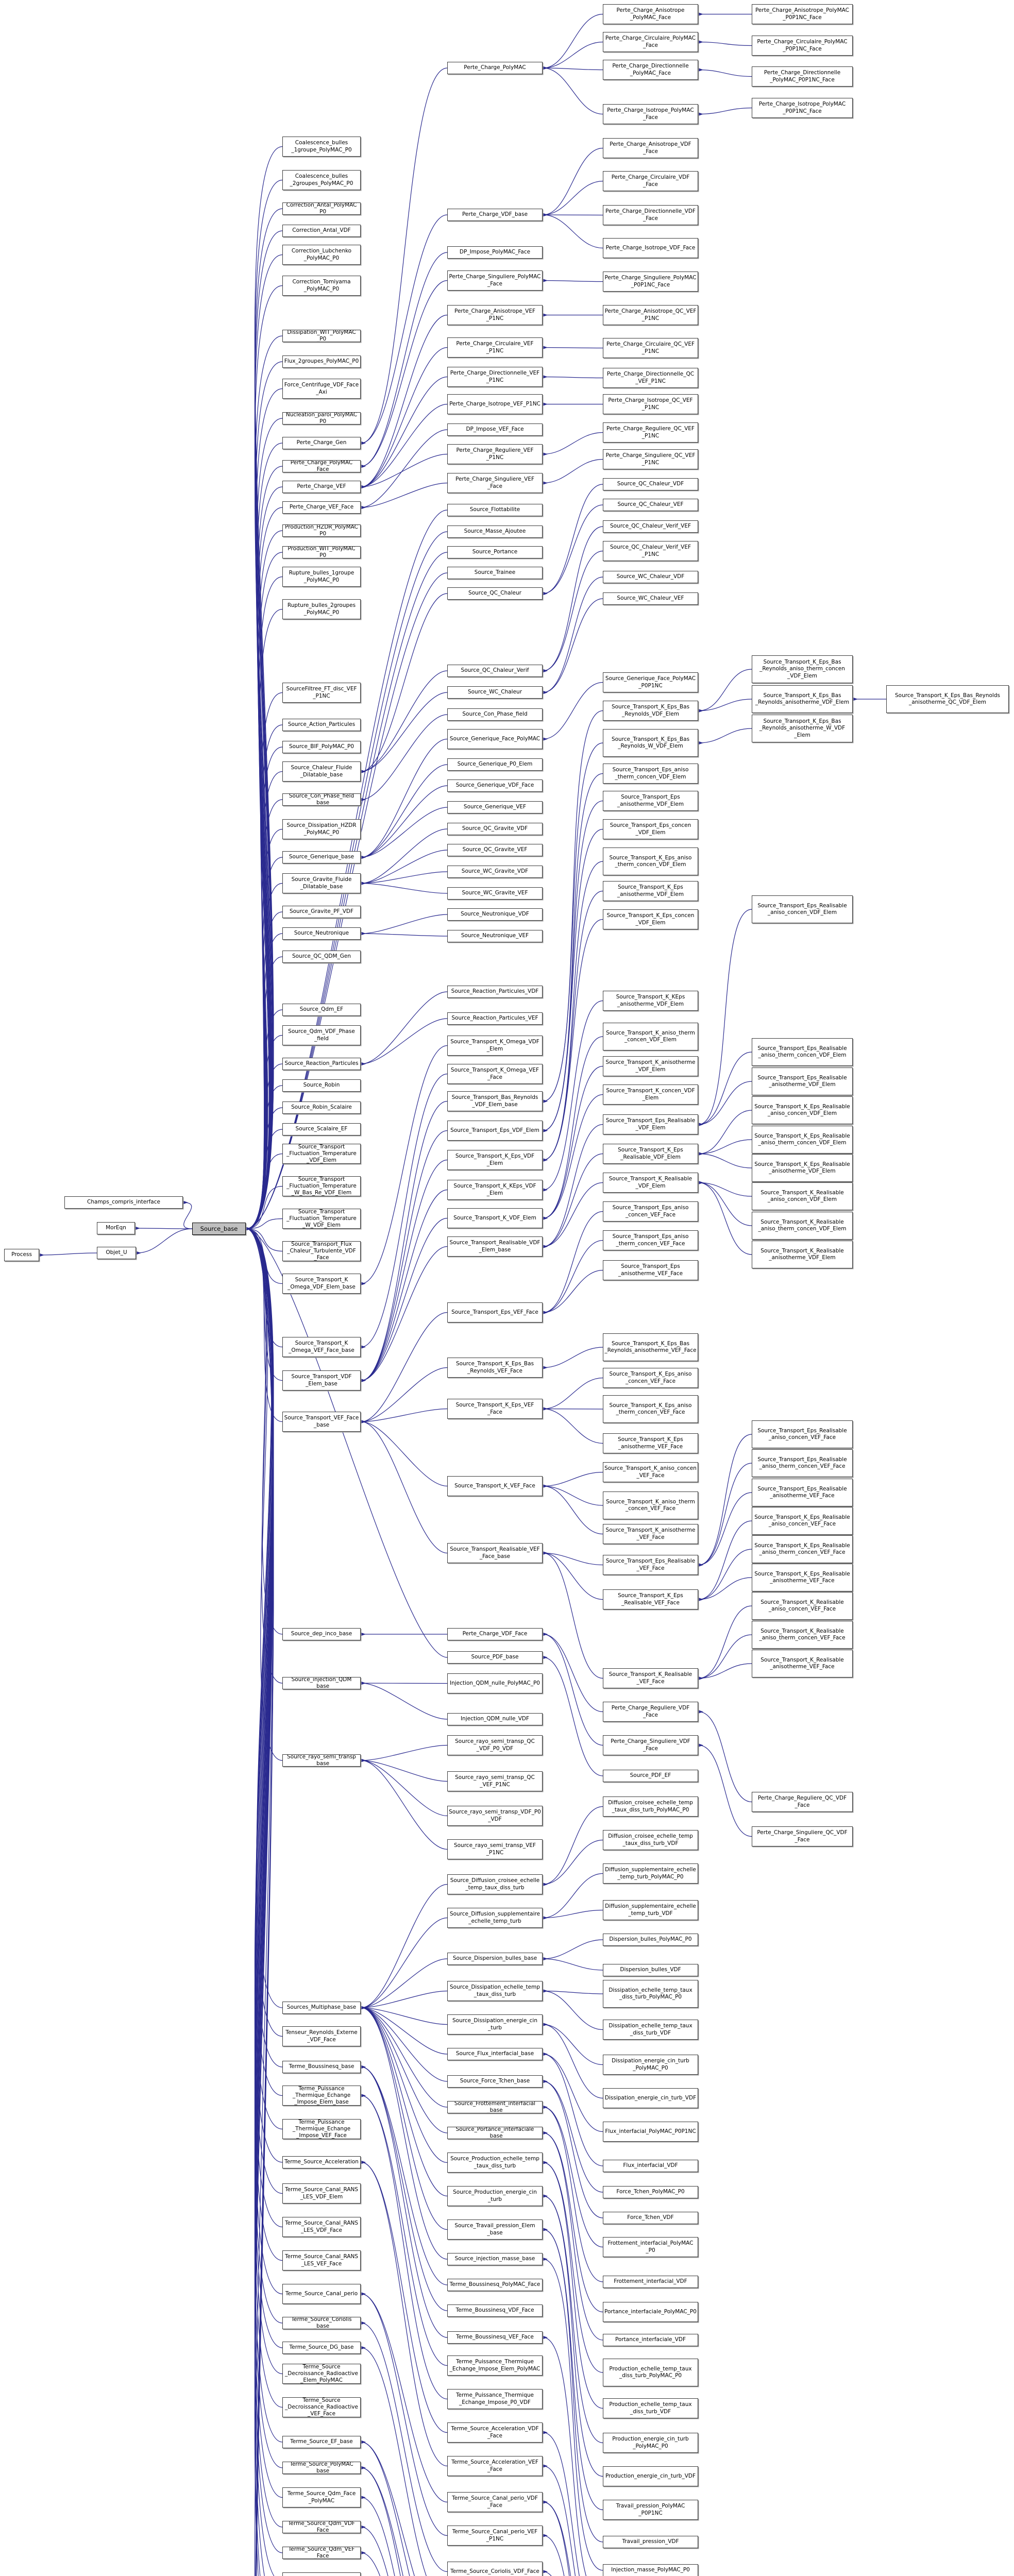 This screenshot has width=1014, height=2576. What do you see at coordinates (321, 957) in the screenshot?
I see `graph-node: Source​_QC​_QDM​_Gen` at bounding box center [321, 957].